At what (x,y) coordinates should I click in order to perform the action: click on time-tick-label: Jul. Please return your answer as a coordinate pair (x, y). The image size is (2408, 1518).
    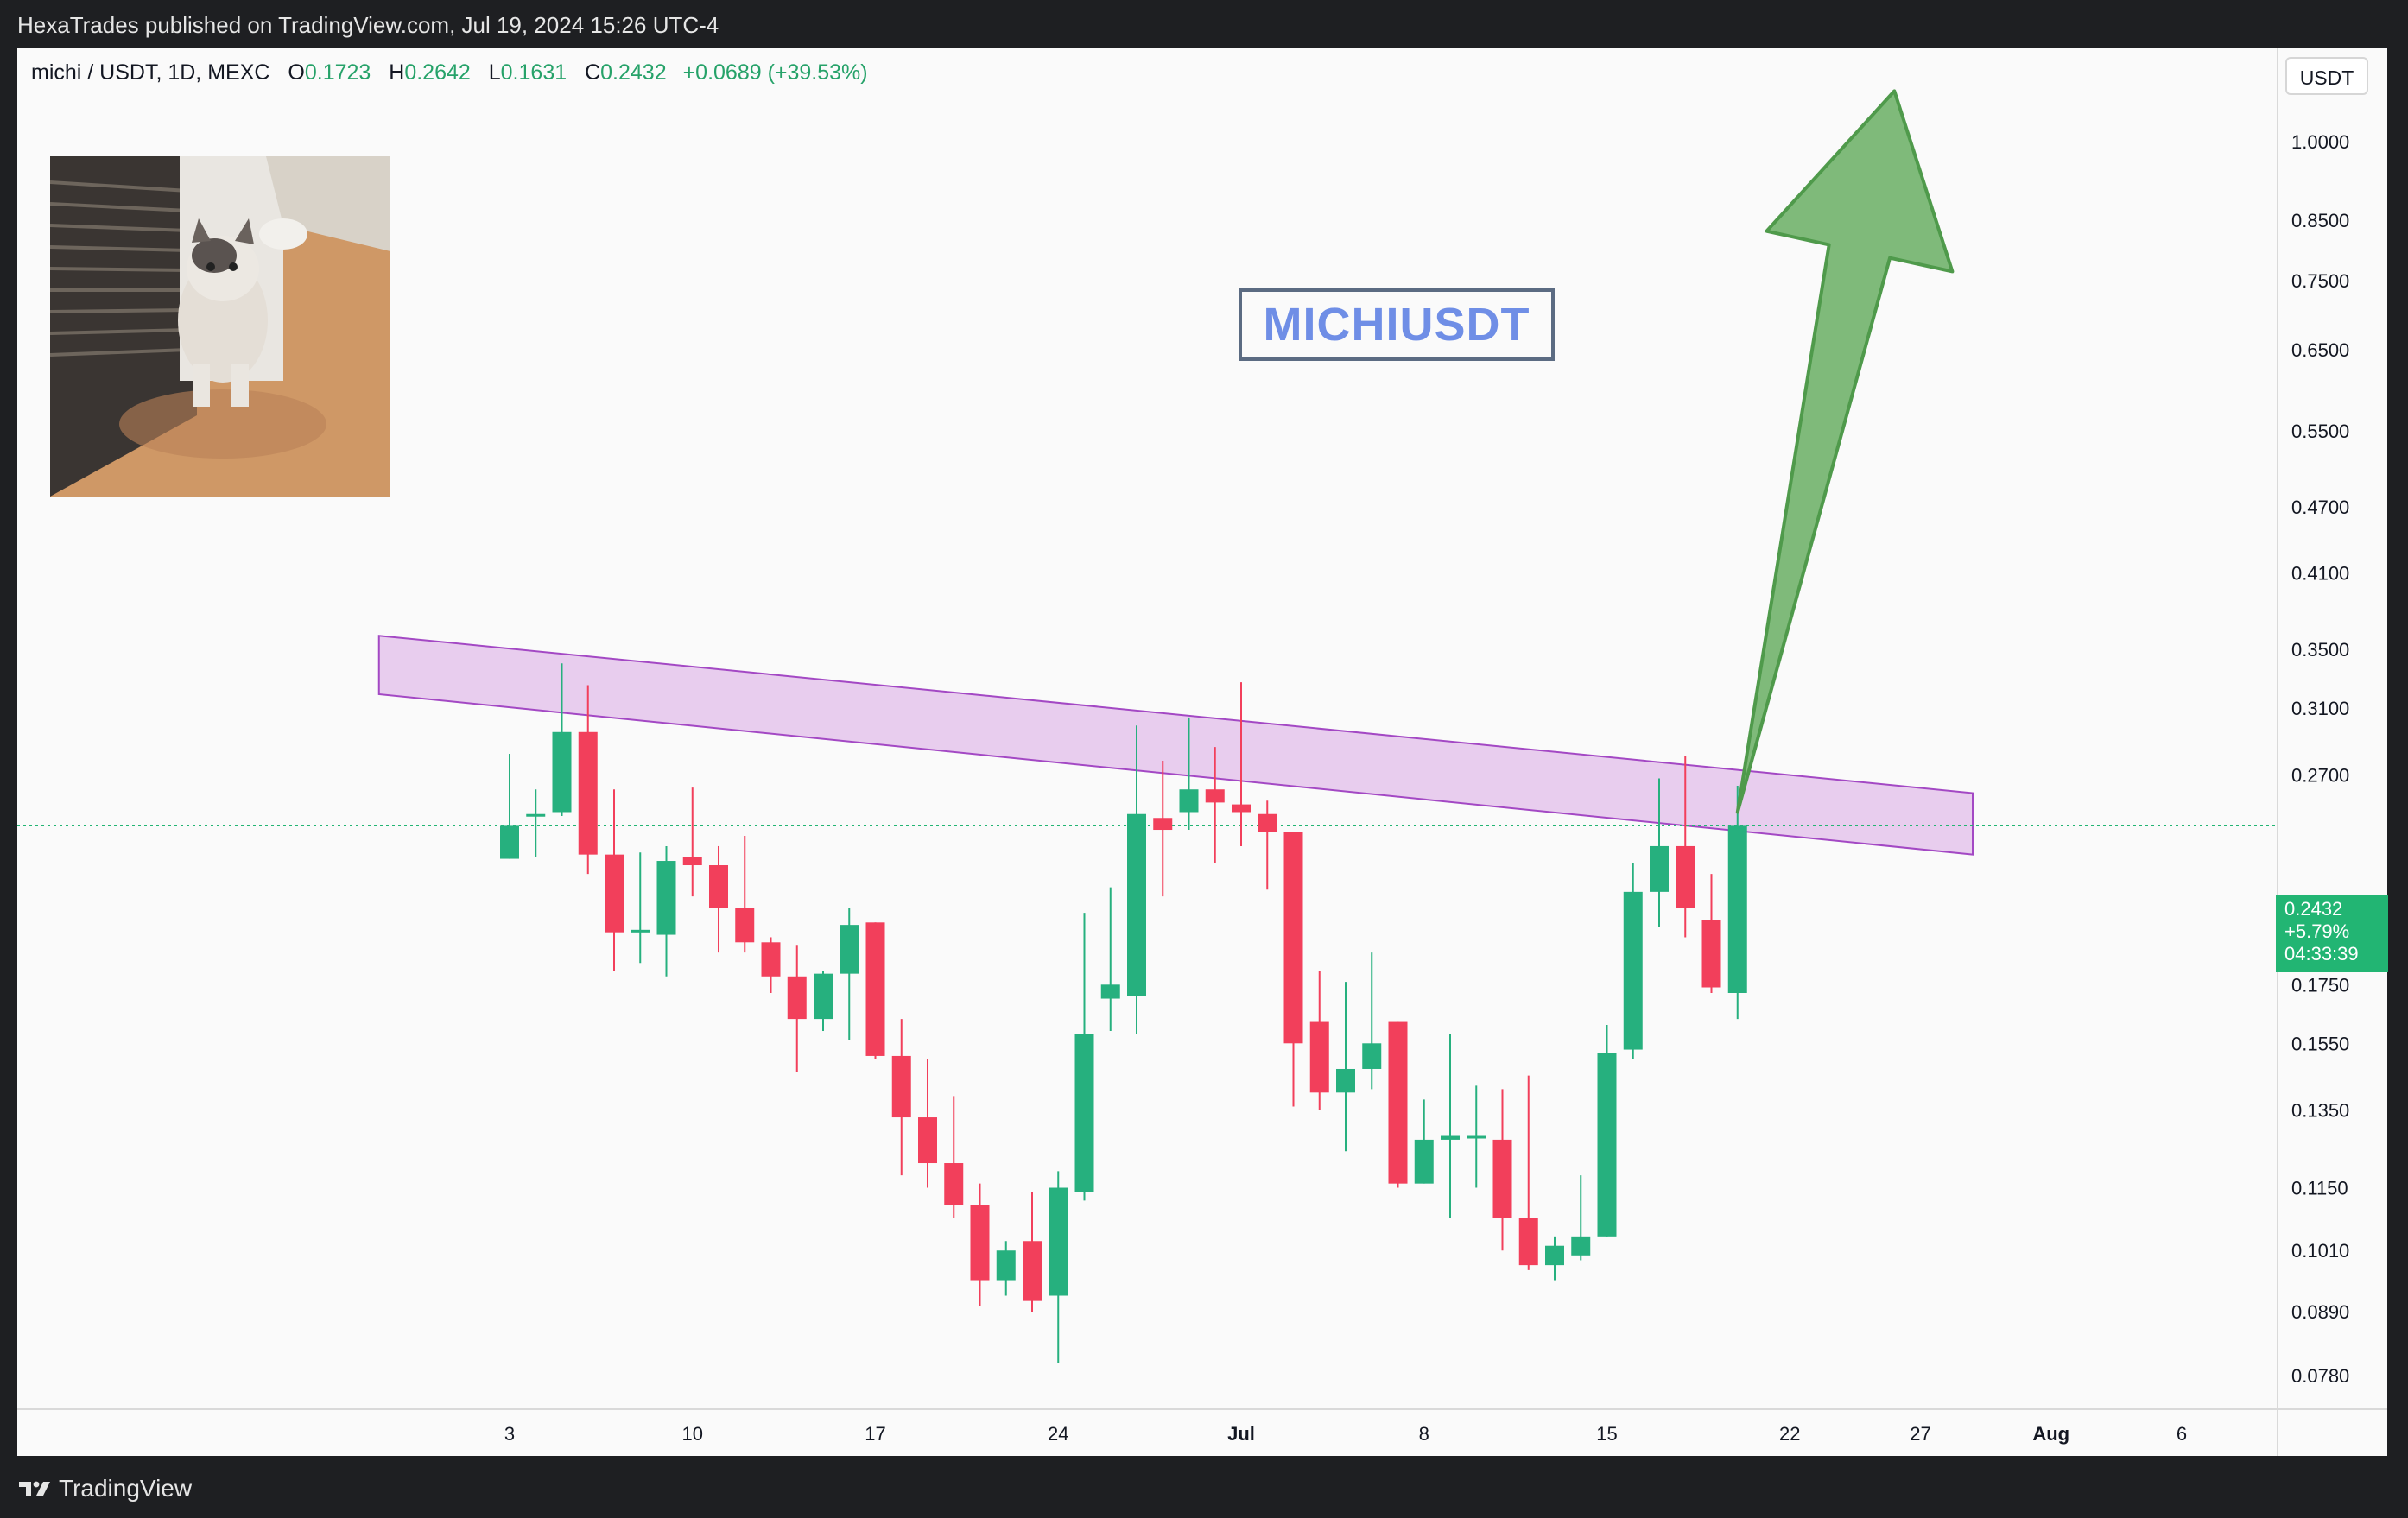
    Looking at the image, I should click on (1241, 1434).